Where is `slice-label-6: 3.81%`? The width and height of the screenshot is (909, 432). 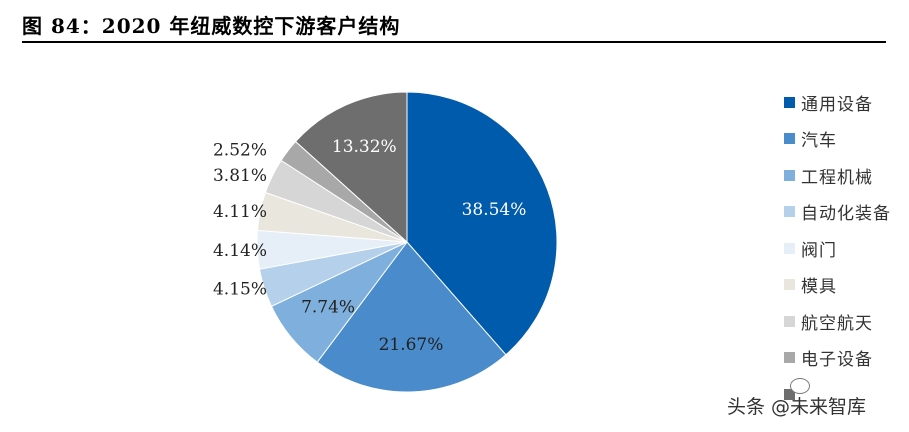
slice-label-6: 3.81% is located at coordinates (240, 176).